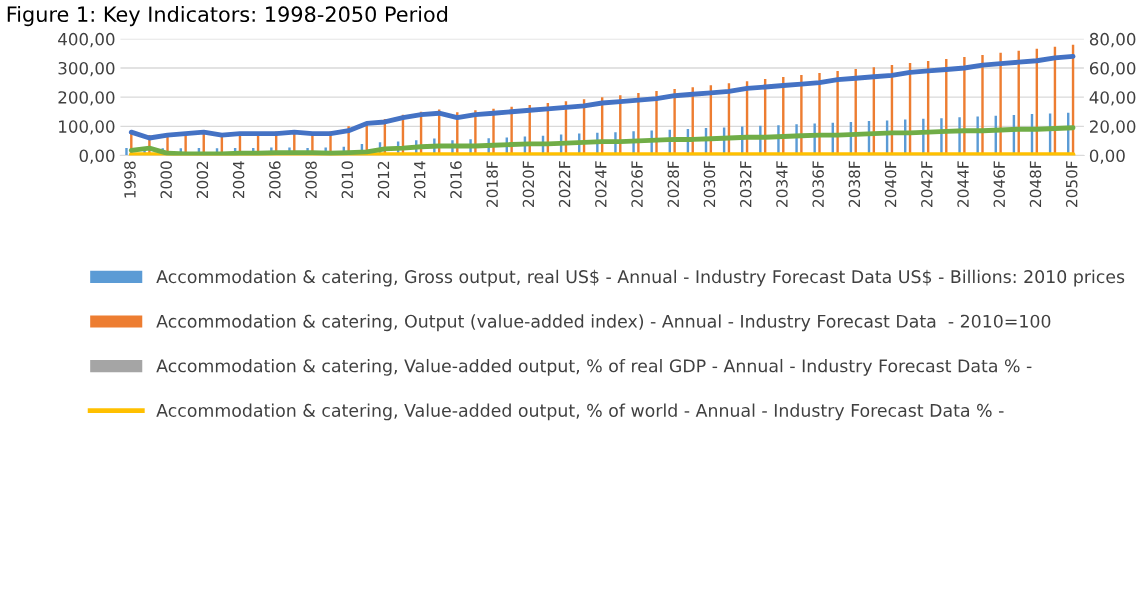  Describe the element at coordinates (637, 184) in the screenshot. I see `x-tick-label: 2026F` at that location.